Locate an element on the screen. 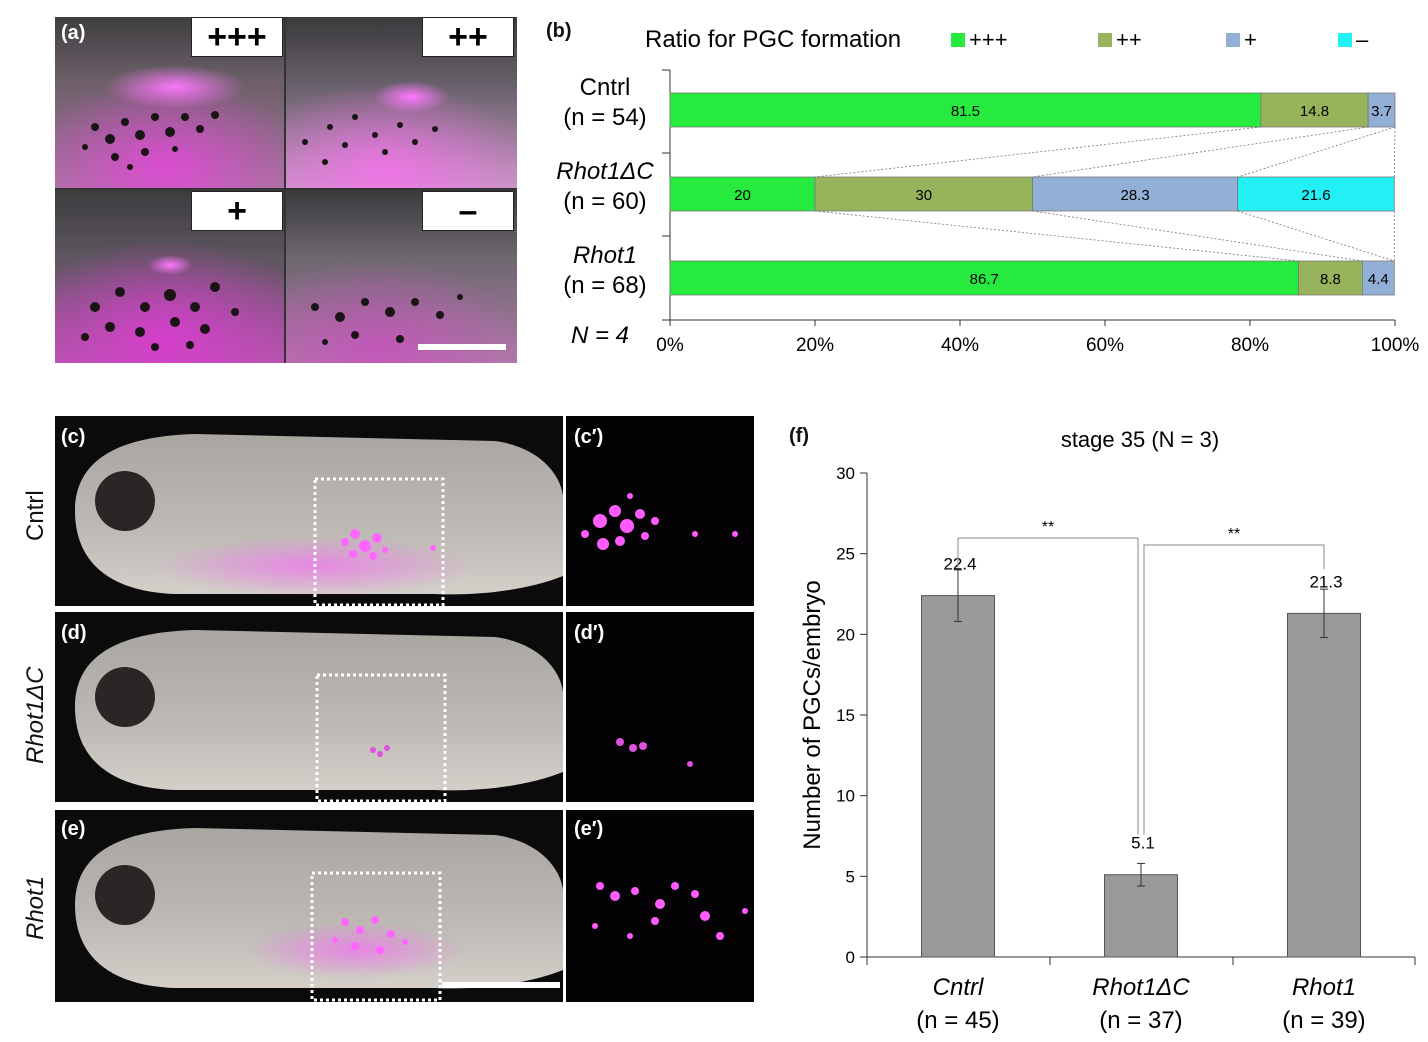 The image size is (1428, 1042). panel-letter-c: (c) is located at coordinates (73, 437).